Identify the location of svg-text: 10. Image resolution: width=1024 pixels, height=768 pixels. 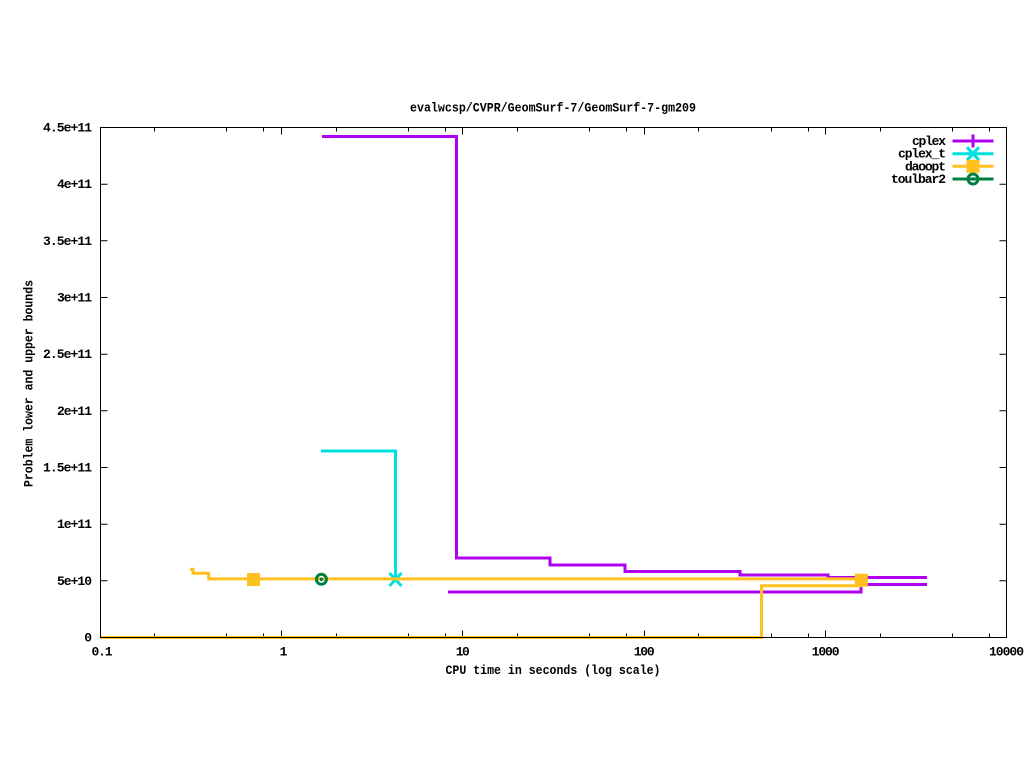
(463, 652).